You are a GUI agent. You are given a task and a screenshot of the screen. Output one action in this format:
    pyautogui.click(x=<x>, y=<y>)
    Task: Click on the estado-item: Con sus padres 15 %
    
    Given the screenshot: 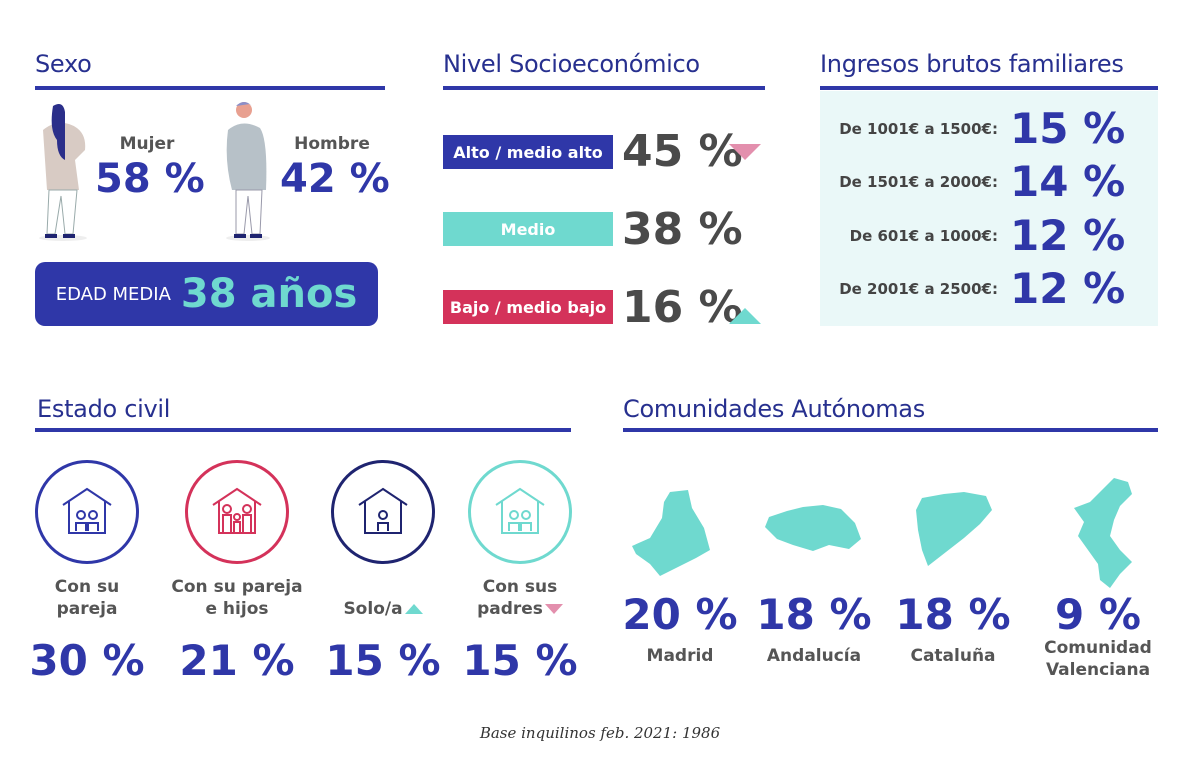 What is the action you would take?
    pyautogui.click(x=520, y=572)
    